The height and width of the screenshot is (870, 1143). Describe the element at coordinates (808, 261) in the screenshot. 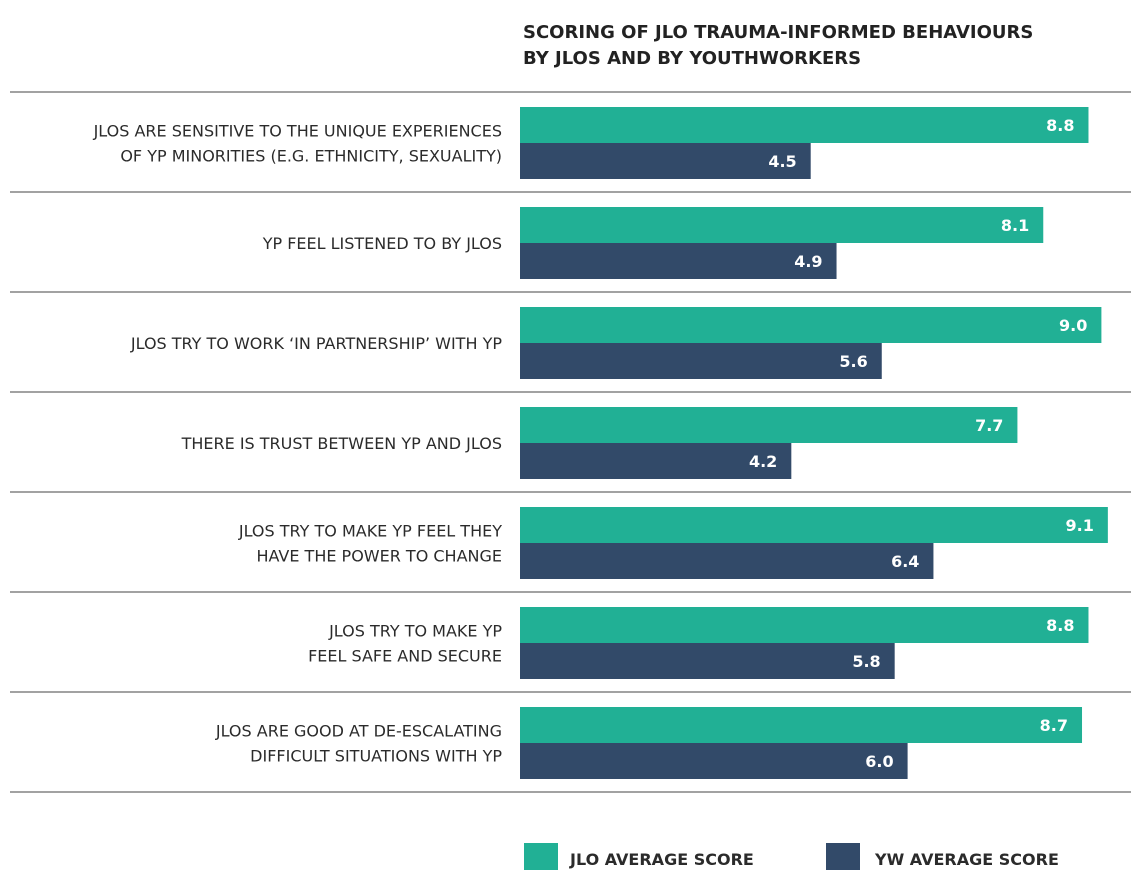

I see `yw-value-label: 4.9` at that location.